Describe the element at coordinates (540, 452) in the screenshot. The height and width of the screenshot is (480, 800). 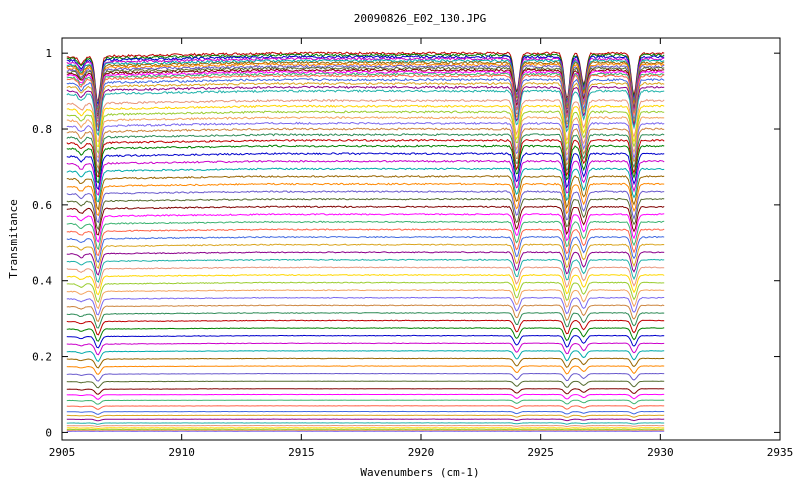
I see `x-tick-label: 2925` at that location.